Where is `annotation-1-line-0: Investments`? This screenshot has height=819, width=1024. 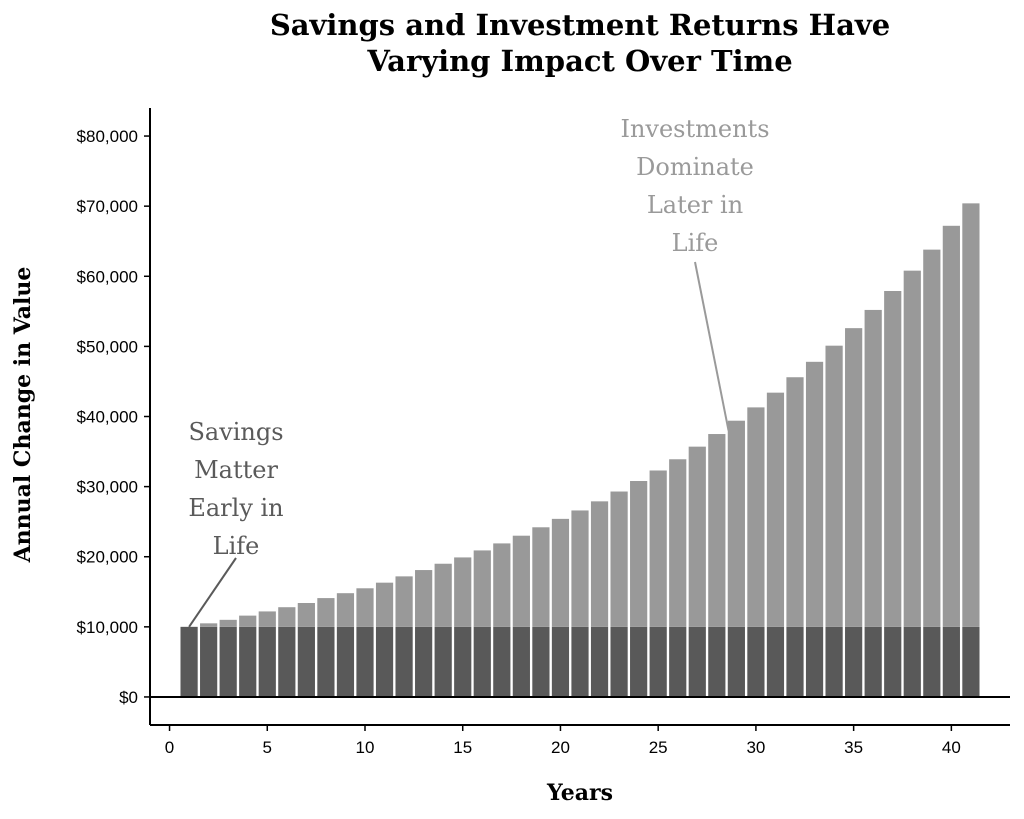
annotation-1-line-0: Investments is located at coordinates (694, 129).